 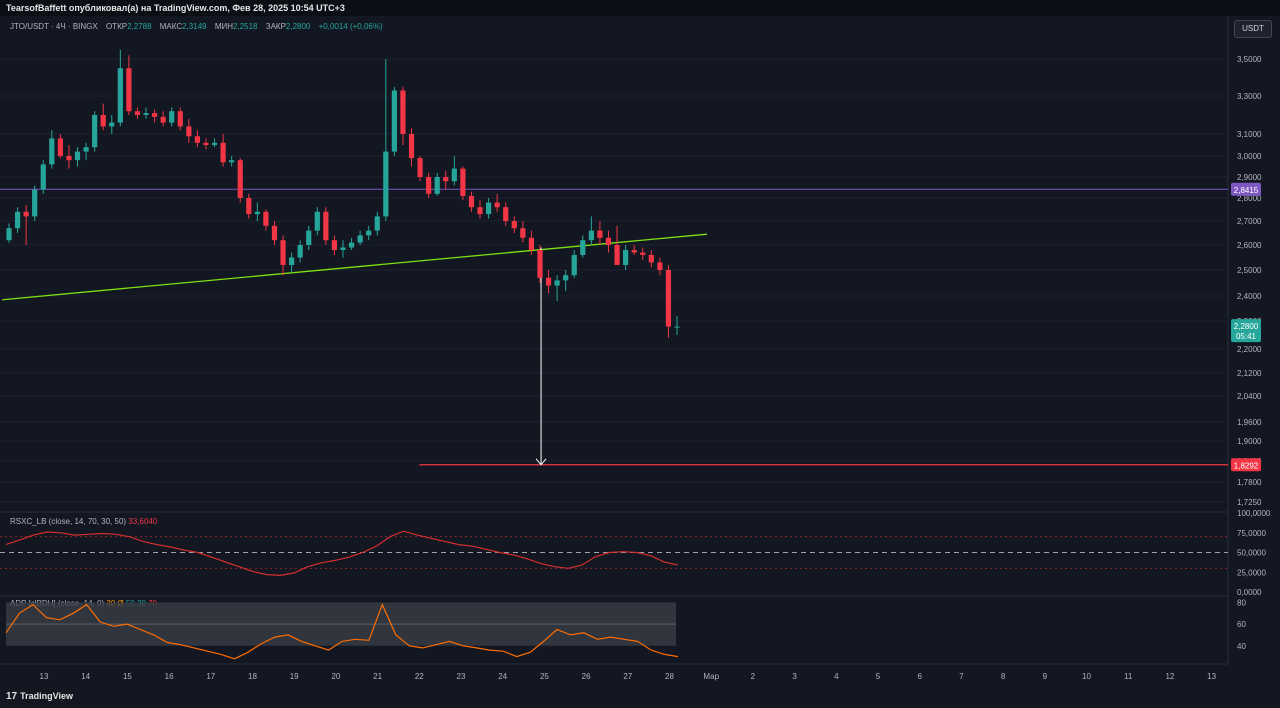 I want to click on x-tick-label: 17, so click(x=210, y=676).